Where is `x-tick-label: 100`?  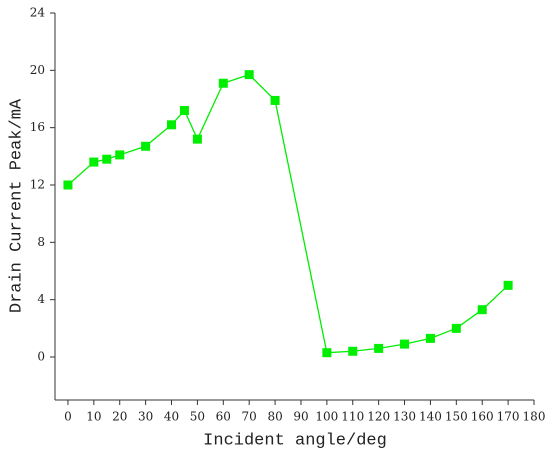 x-tick-label: 100 is located at coordinates (326, 417).